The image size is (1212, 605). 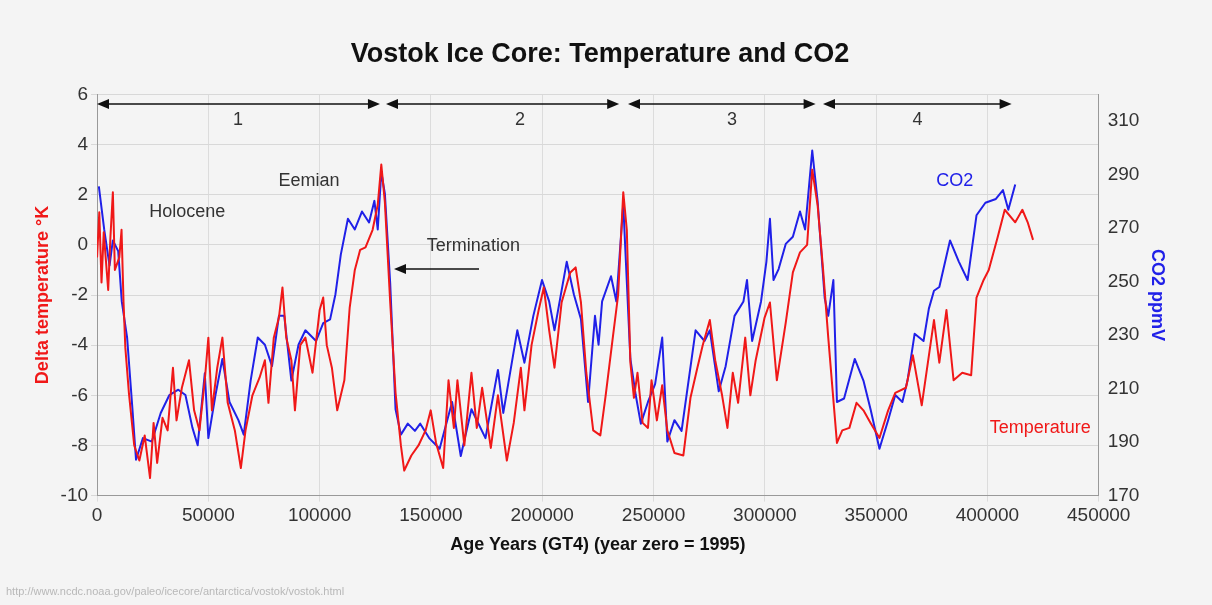 What do you see at coordinates (41, 295) in the screenshot?
I see `y-axis-title: Delta temperature °K` at bounding box center [41, 295].